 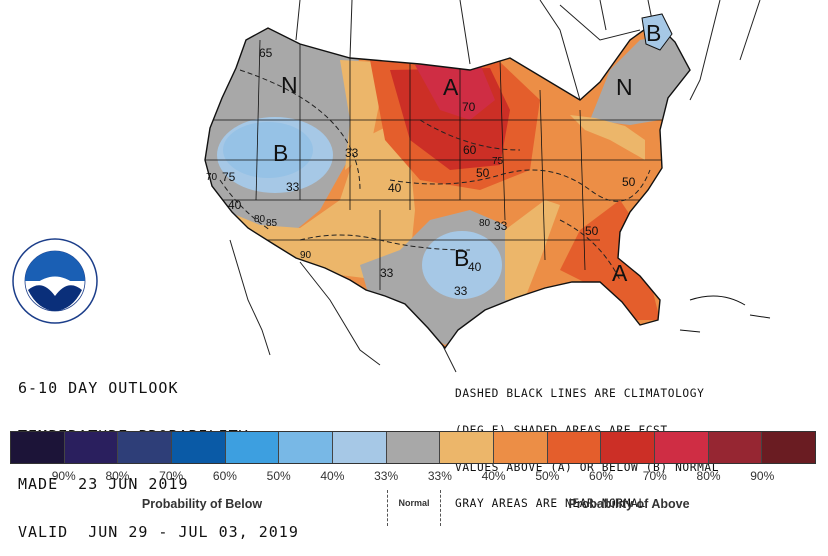 I want to click on category-a-midwest: A, so click(x=451, y=87).